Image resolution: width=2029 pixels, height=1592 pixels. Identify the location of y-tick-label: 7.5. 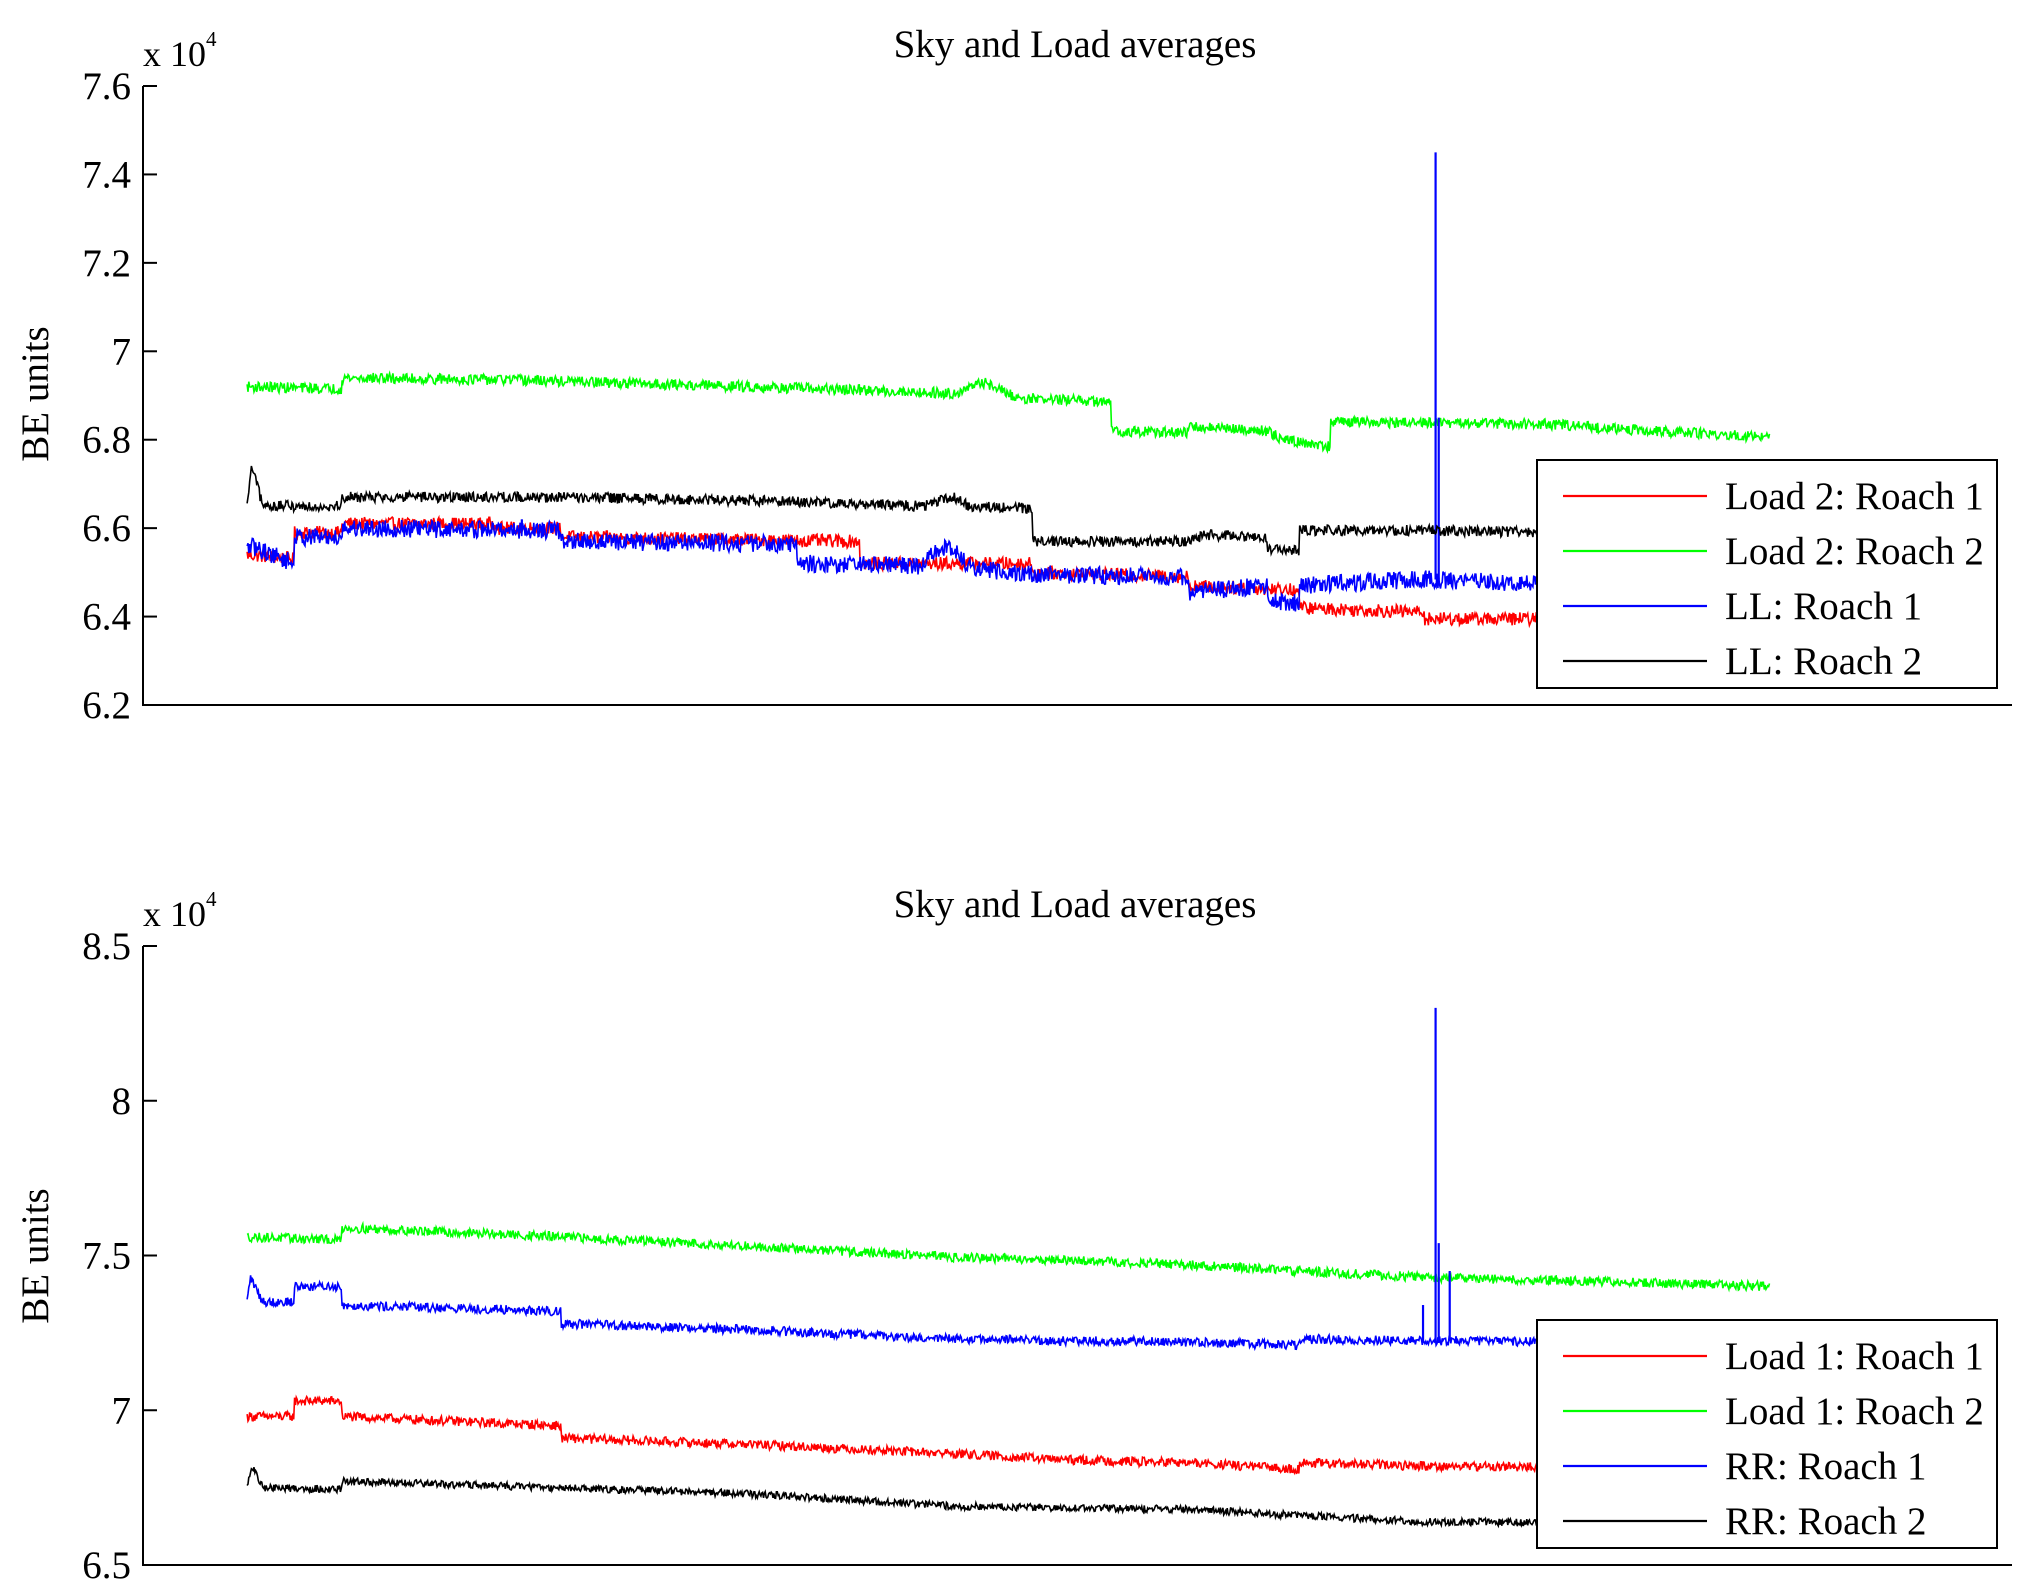
(106, 1256).